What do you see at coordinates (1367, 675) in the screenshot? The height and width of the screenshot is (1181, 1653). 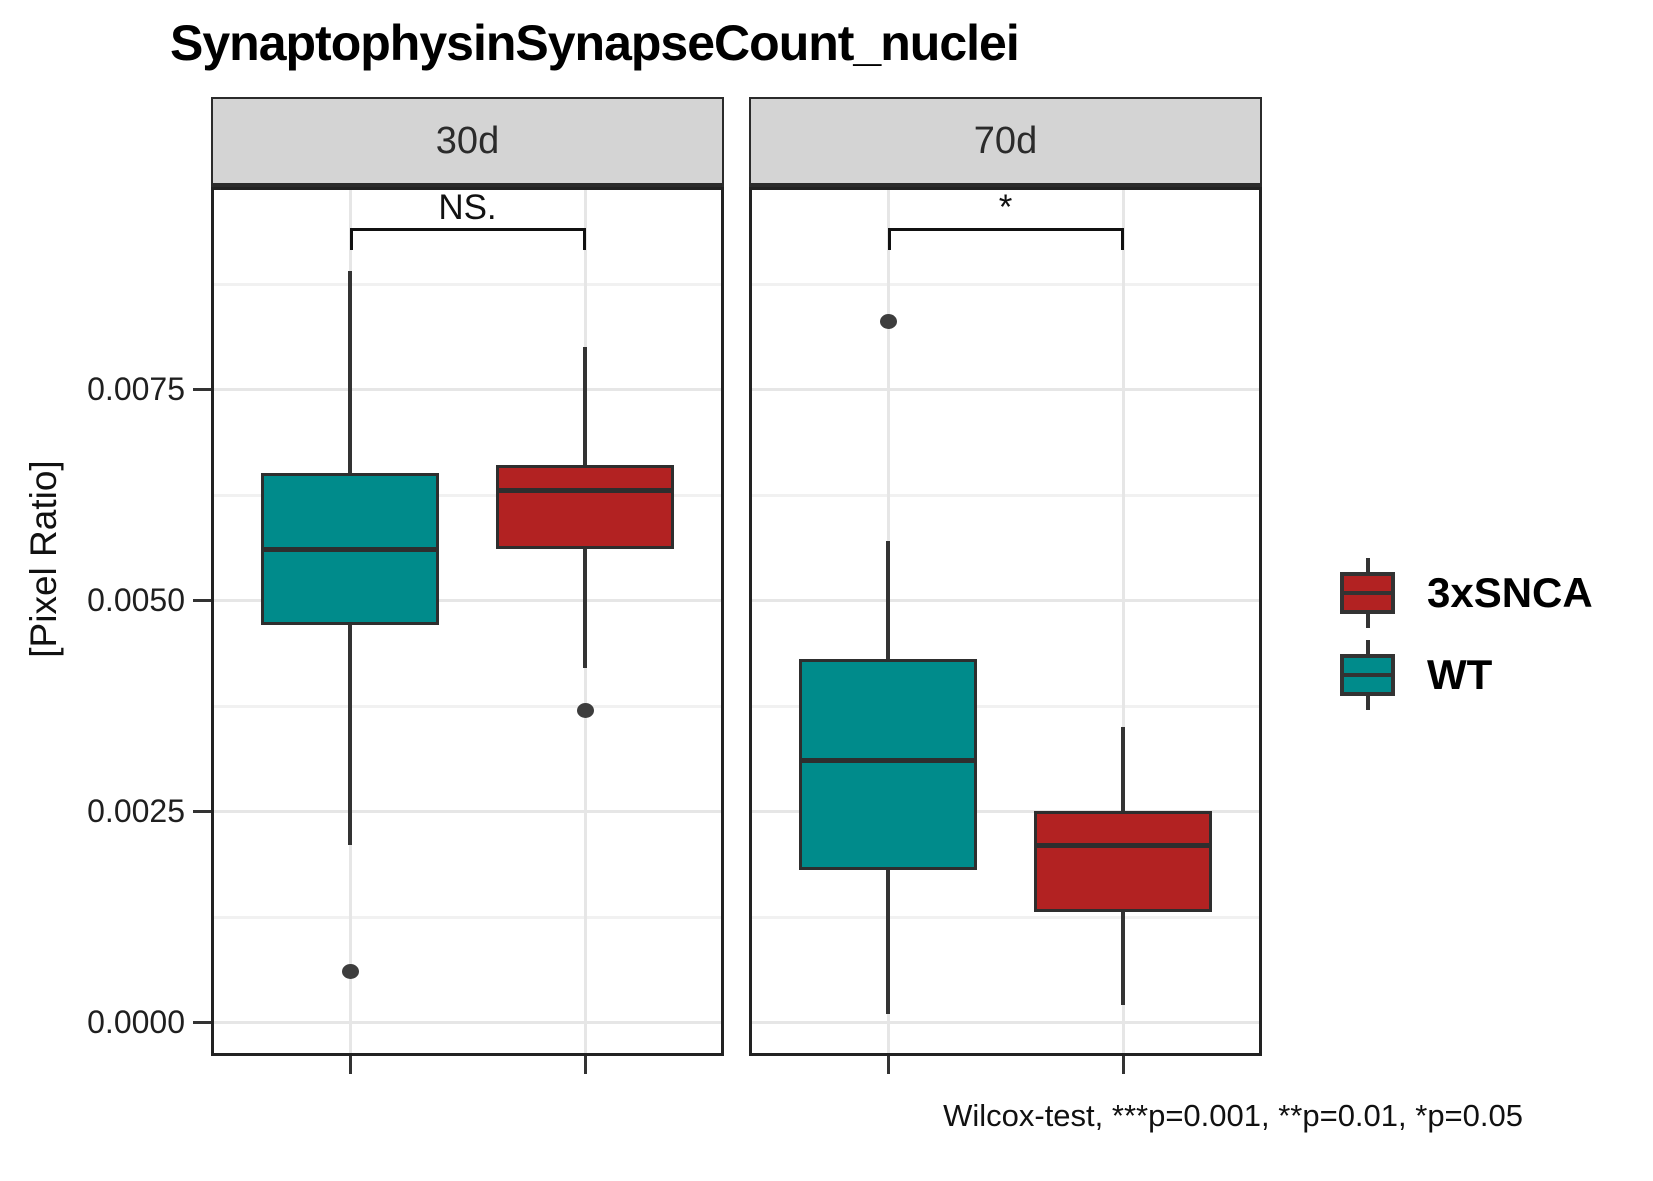 I see `legend-key-median-wt` at bounding box center [1367, 675].